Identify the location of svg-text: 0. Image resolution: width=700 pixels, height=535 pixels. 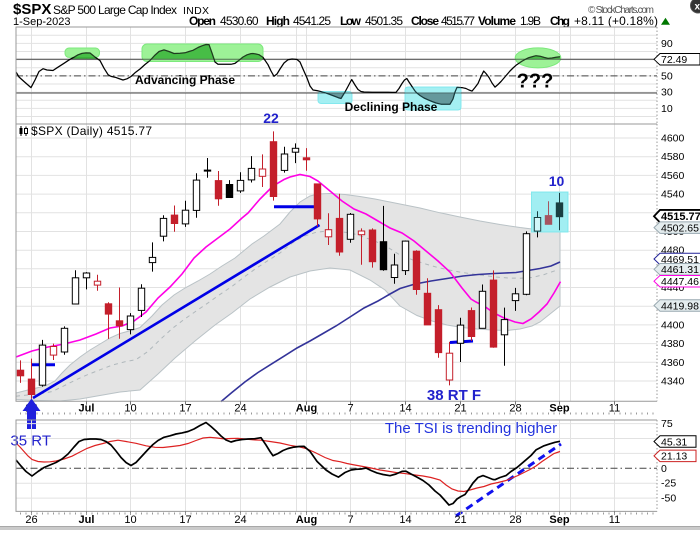
(664, 469).